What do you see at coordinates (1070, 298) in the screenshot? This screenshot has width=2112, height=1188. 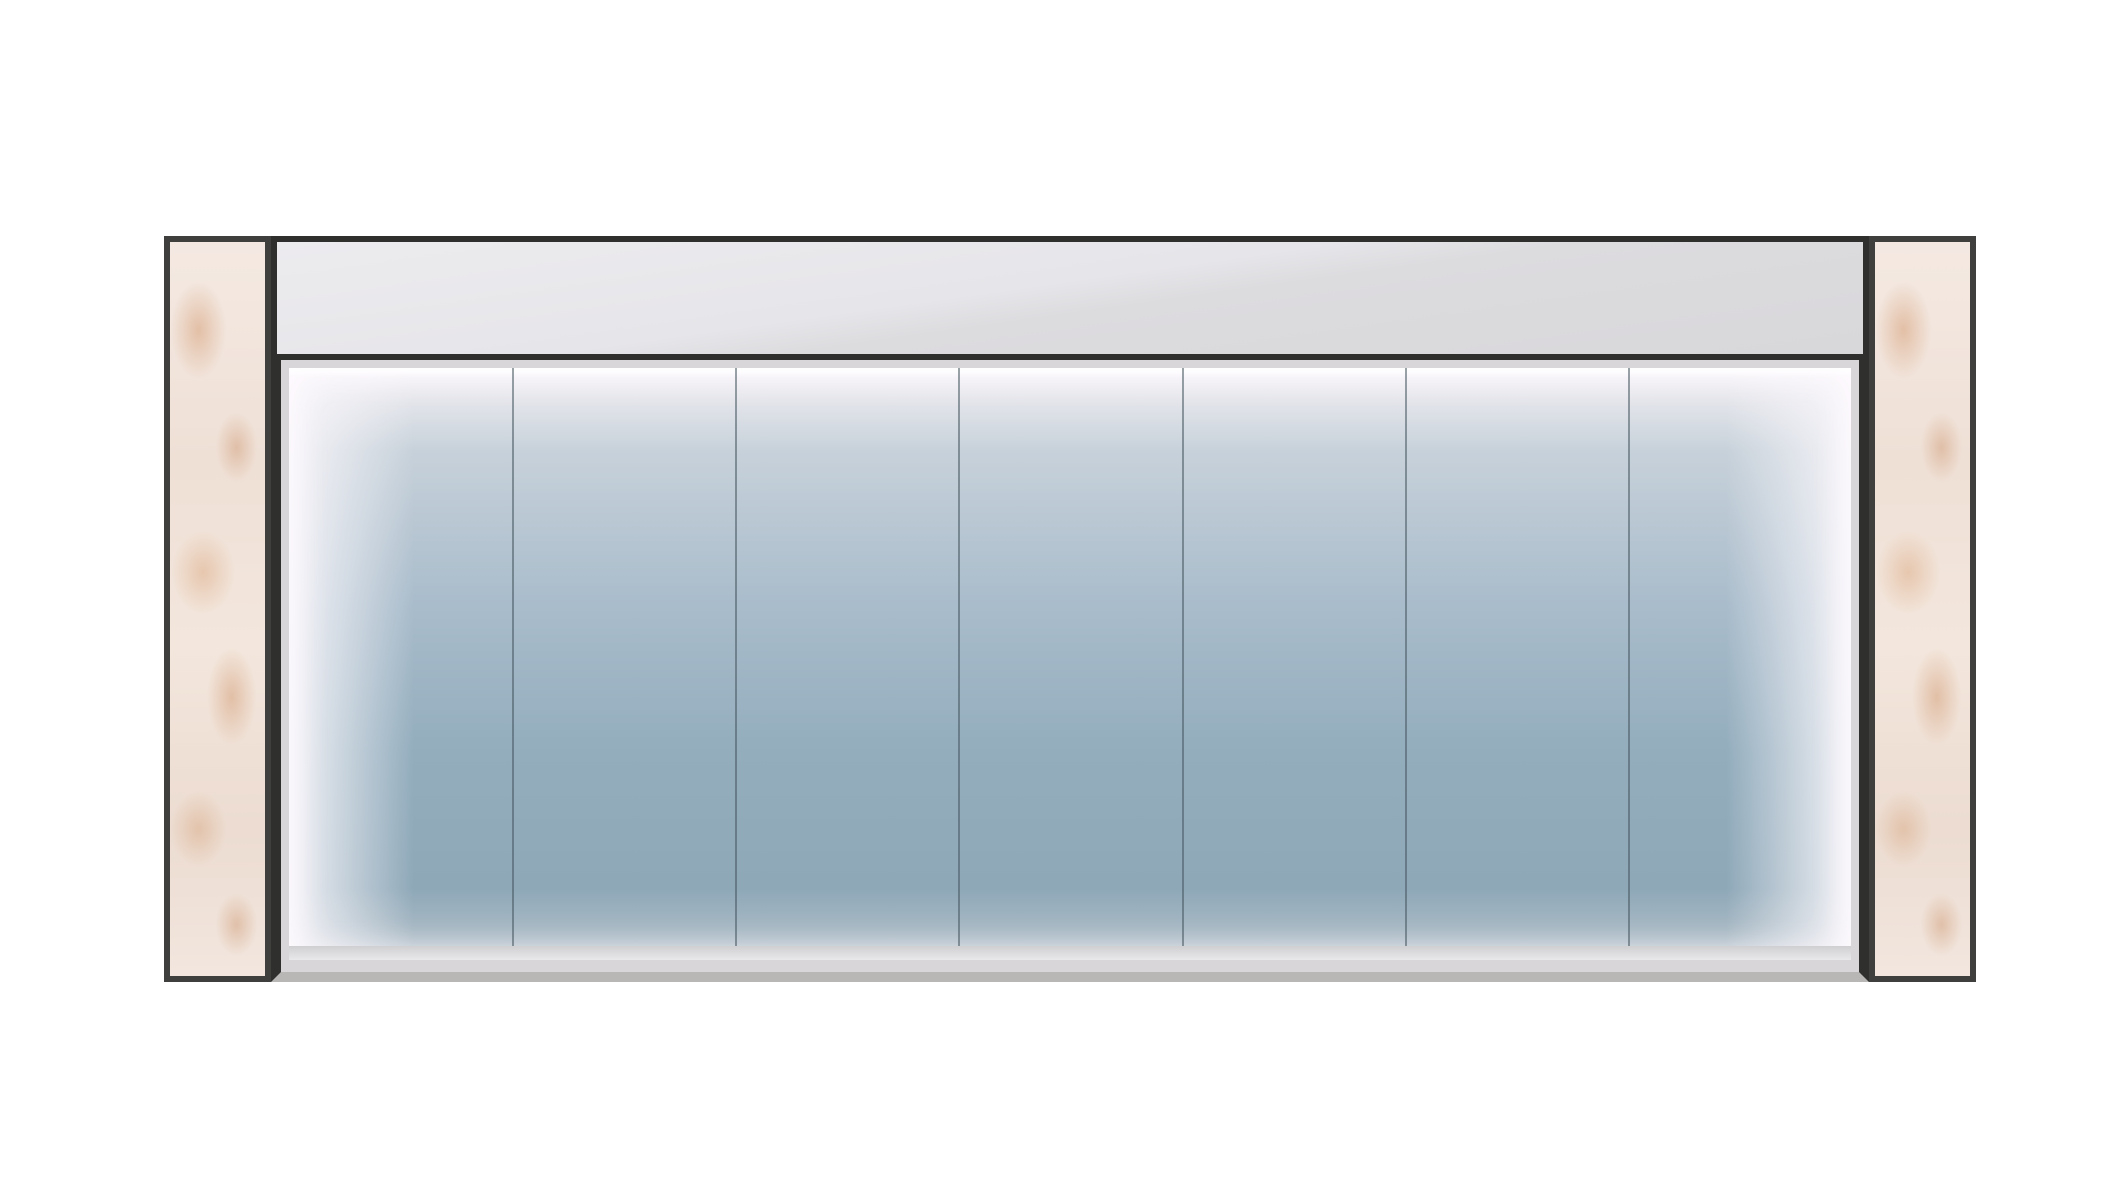 I see `sign-band` at bounding box center [1070, 298].